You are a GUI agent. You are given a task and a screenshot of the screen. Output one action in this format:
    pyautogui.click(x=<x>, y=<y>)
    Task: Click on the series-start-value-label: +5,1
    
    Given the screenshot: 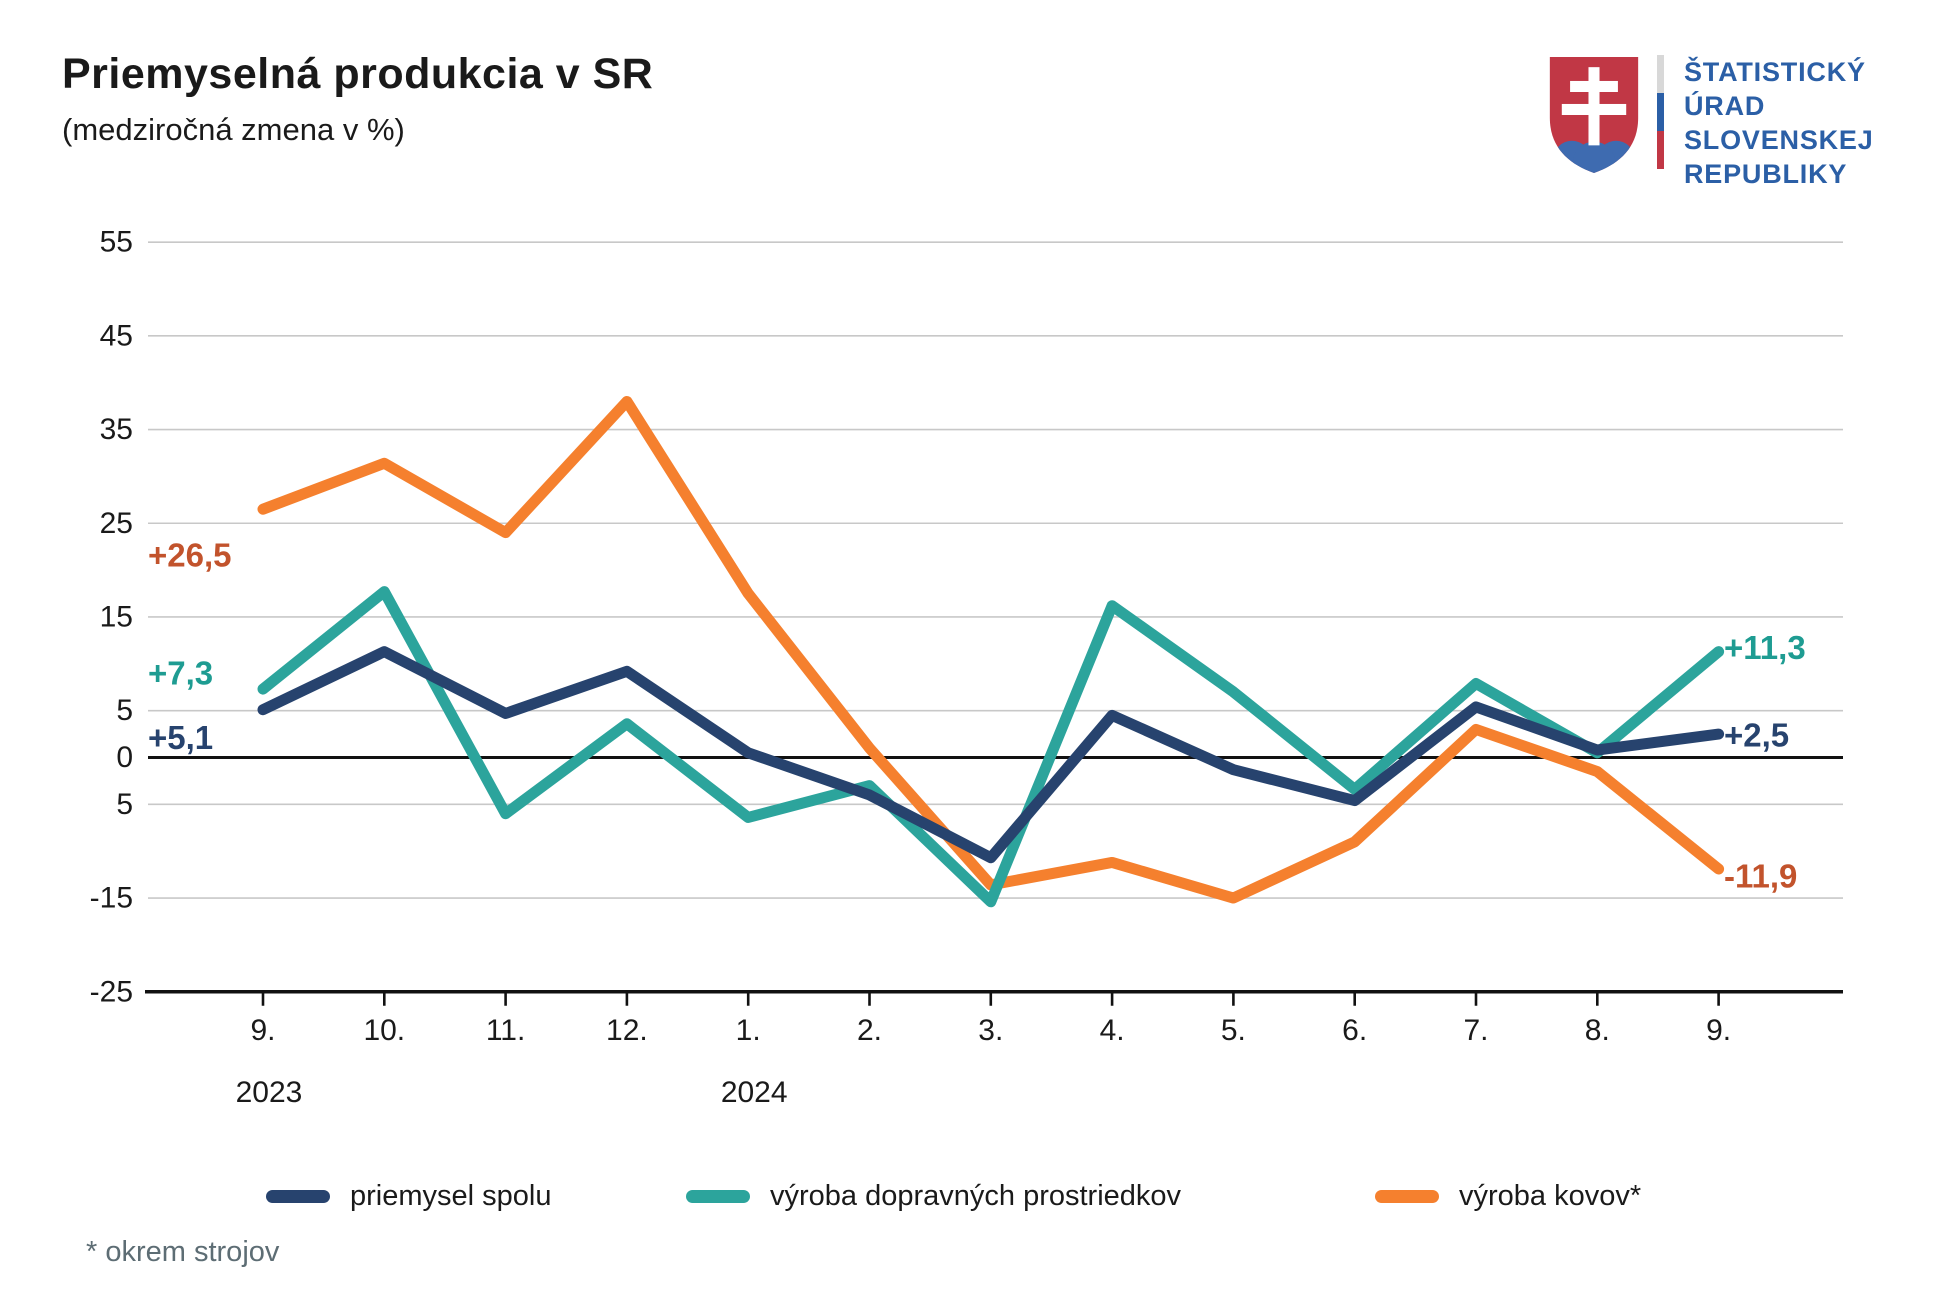 What is the action you would take?
    pyautogui.click(x=180, y=737)
    